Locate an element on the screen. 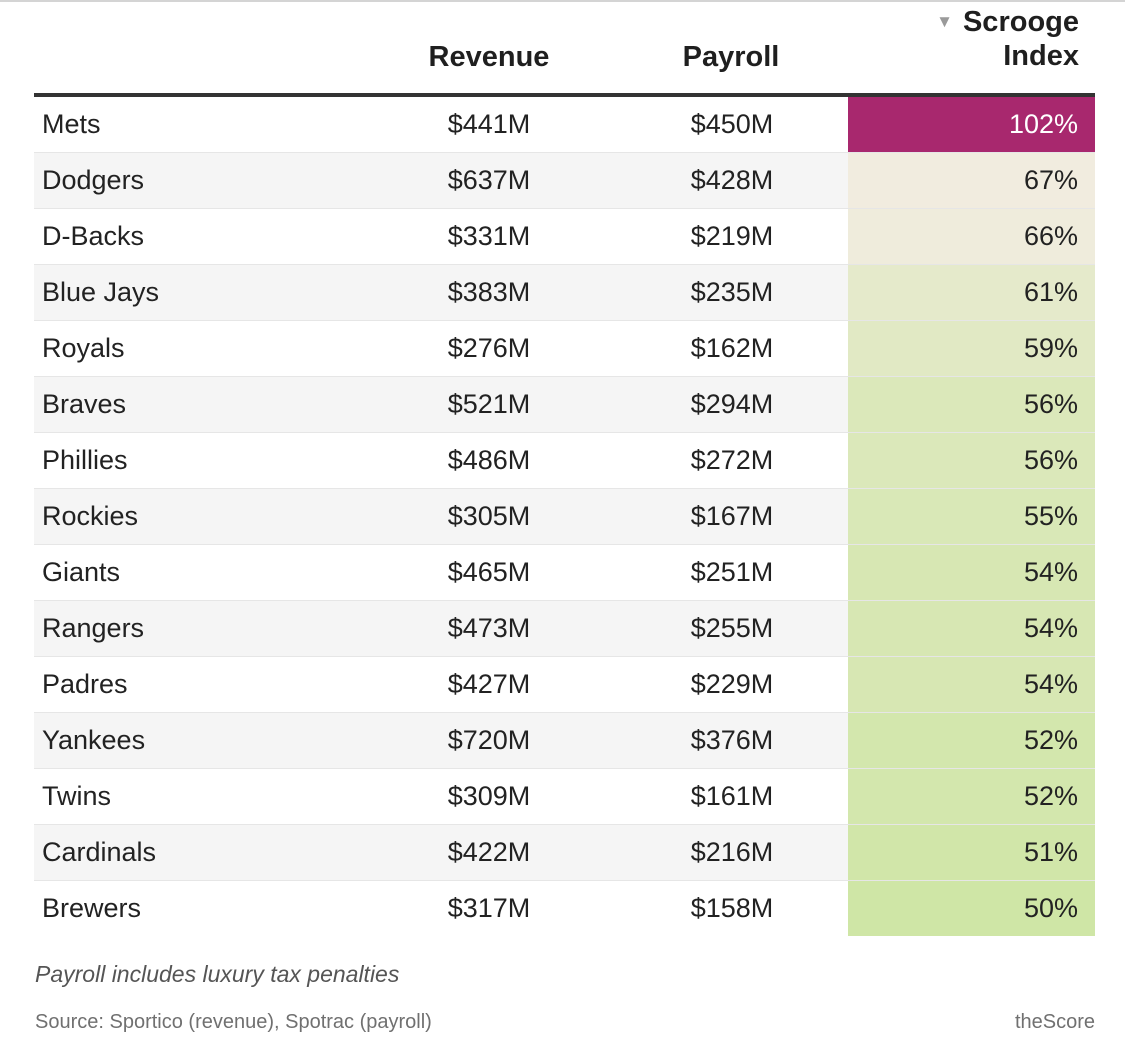 The height and width of the screenshot is (1045, 1125). payroll-value: $229M is located at coordinates (732, 684).